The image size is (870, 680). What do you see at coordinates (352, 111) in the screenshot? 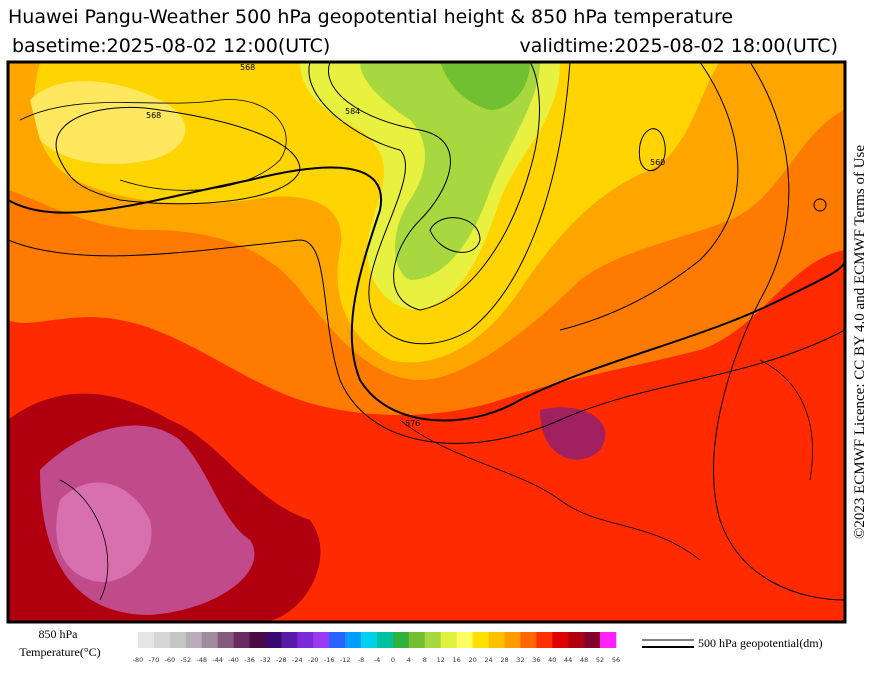
I see `contour-label: 584` at bounding box center [352, 111].